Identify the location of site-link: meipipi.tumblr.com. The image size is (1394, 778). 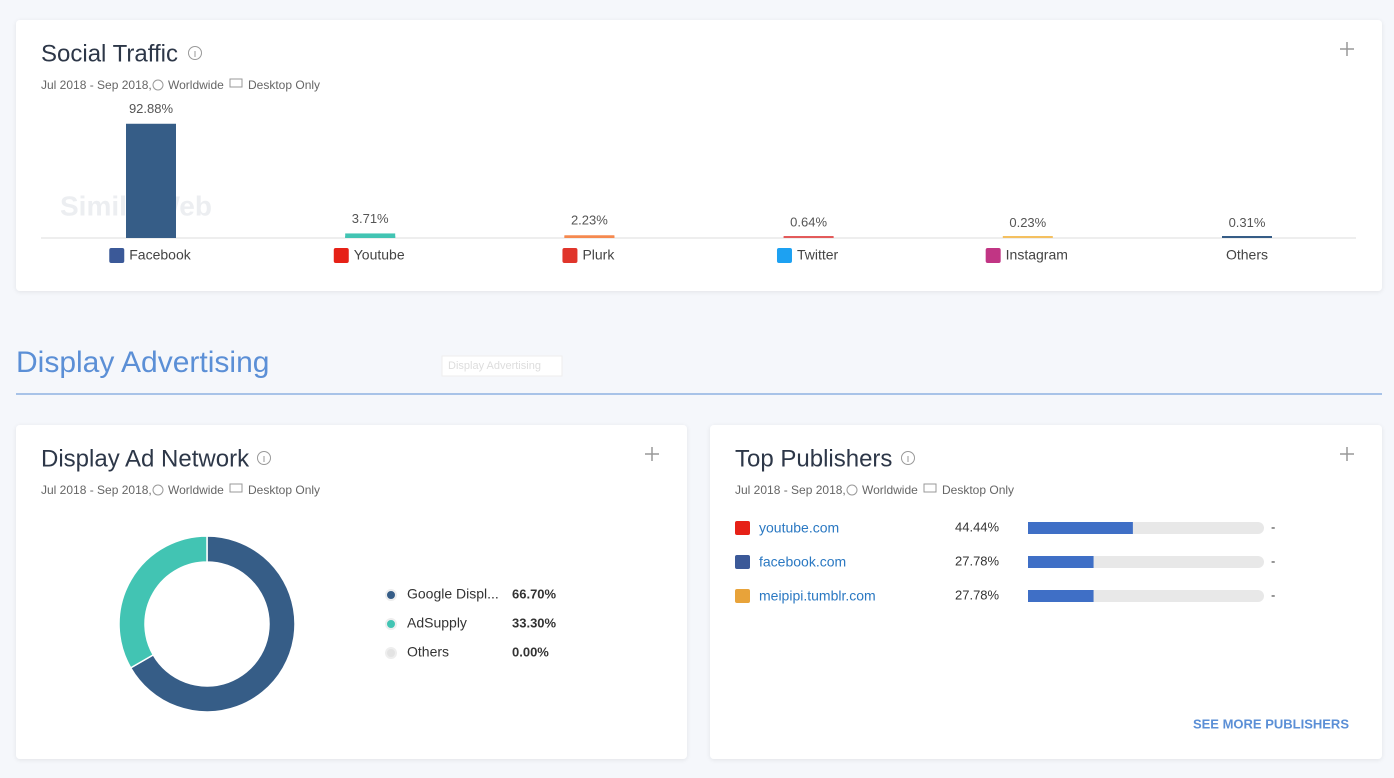
(817, 596).